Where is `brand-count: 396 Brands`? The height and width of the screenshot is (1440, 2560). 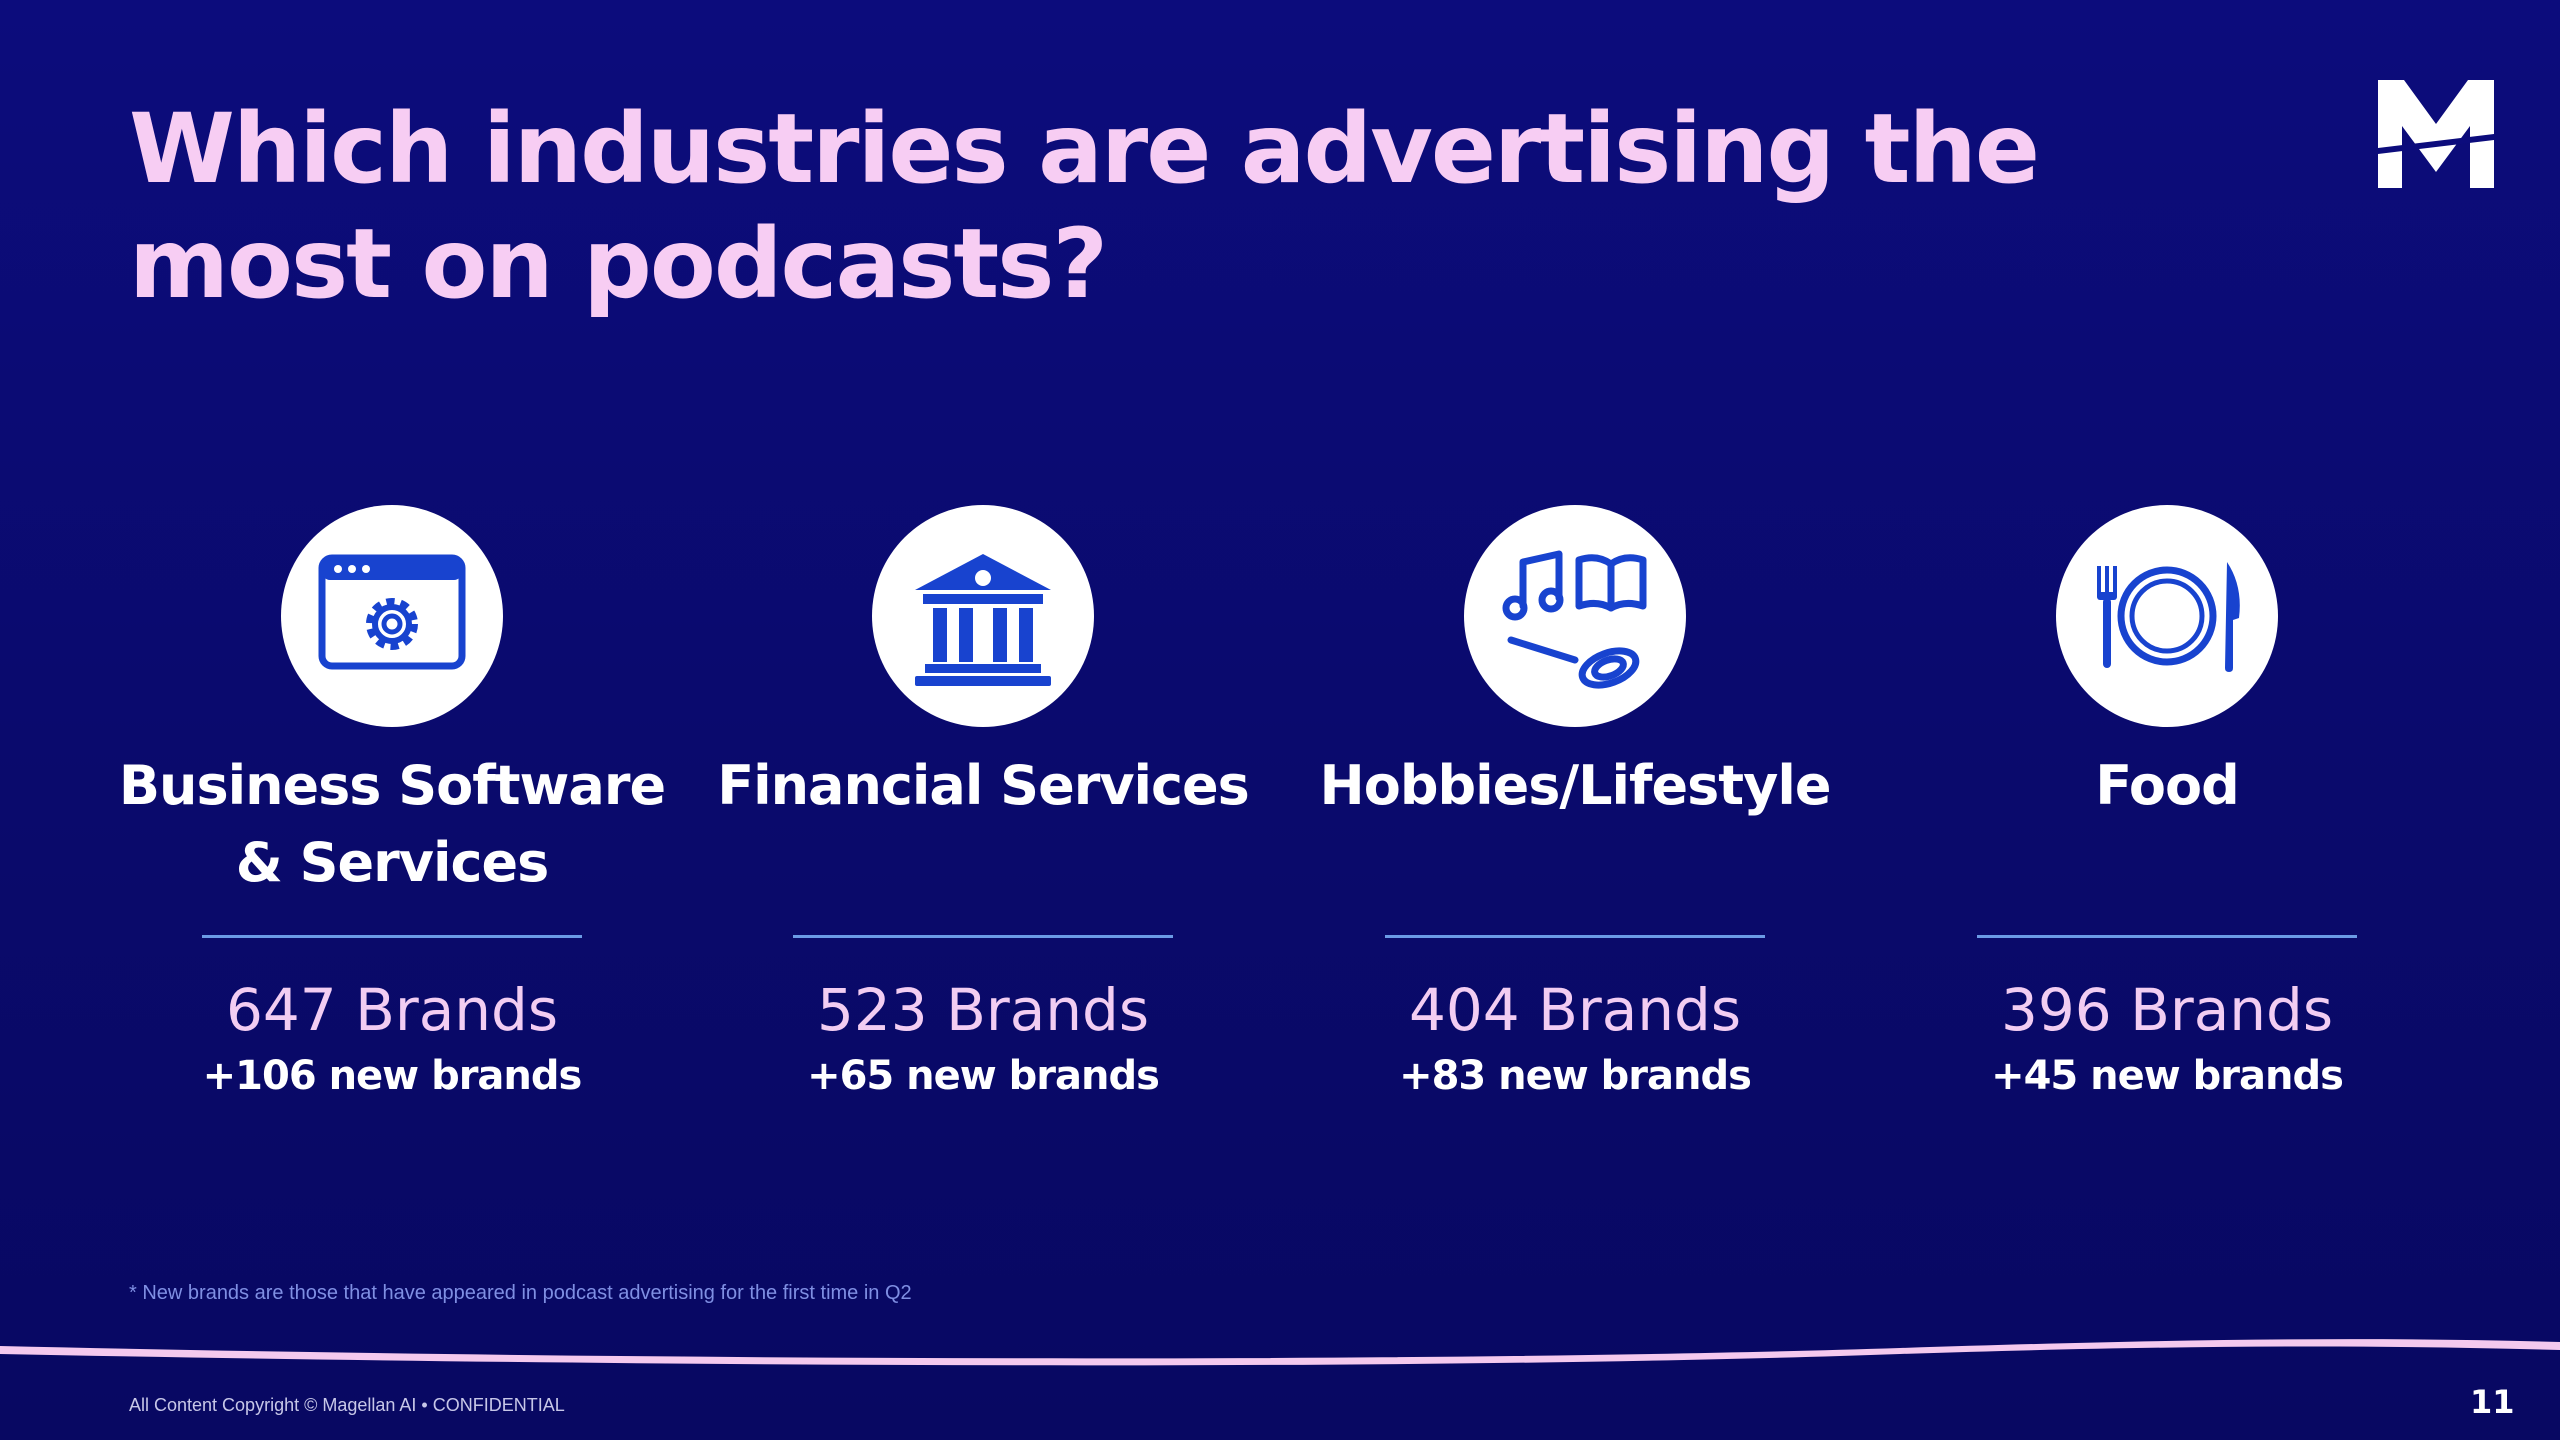 brand-count: 396 Brands is located at coordinates (2167, 1010).